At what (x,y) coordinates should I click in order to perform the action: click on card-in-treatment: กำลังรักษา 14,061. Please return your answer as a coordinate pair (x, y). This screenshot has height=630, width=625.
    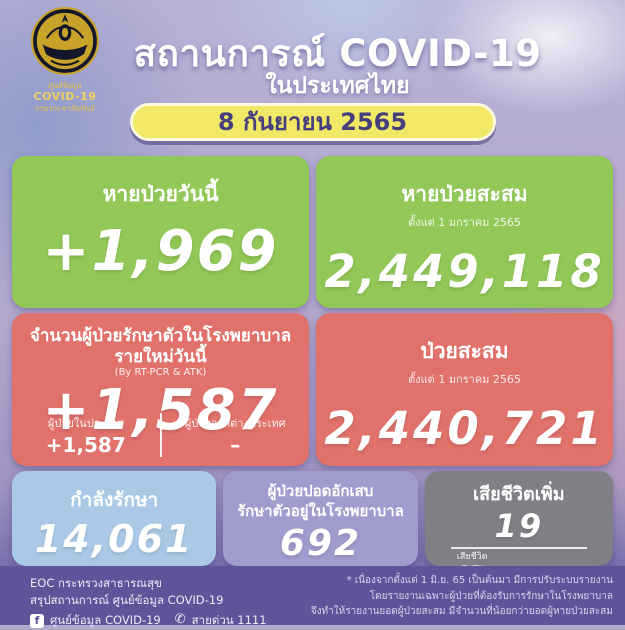
    Looking at the image, I should click on (114, 518).